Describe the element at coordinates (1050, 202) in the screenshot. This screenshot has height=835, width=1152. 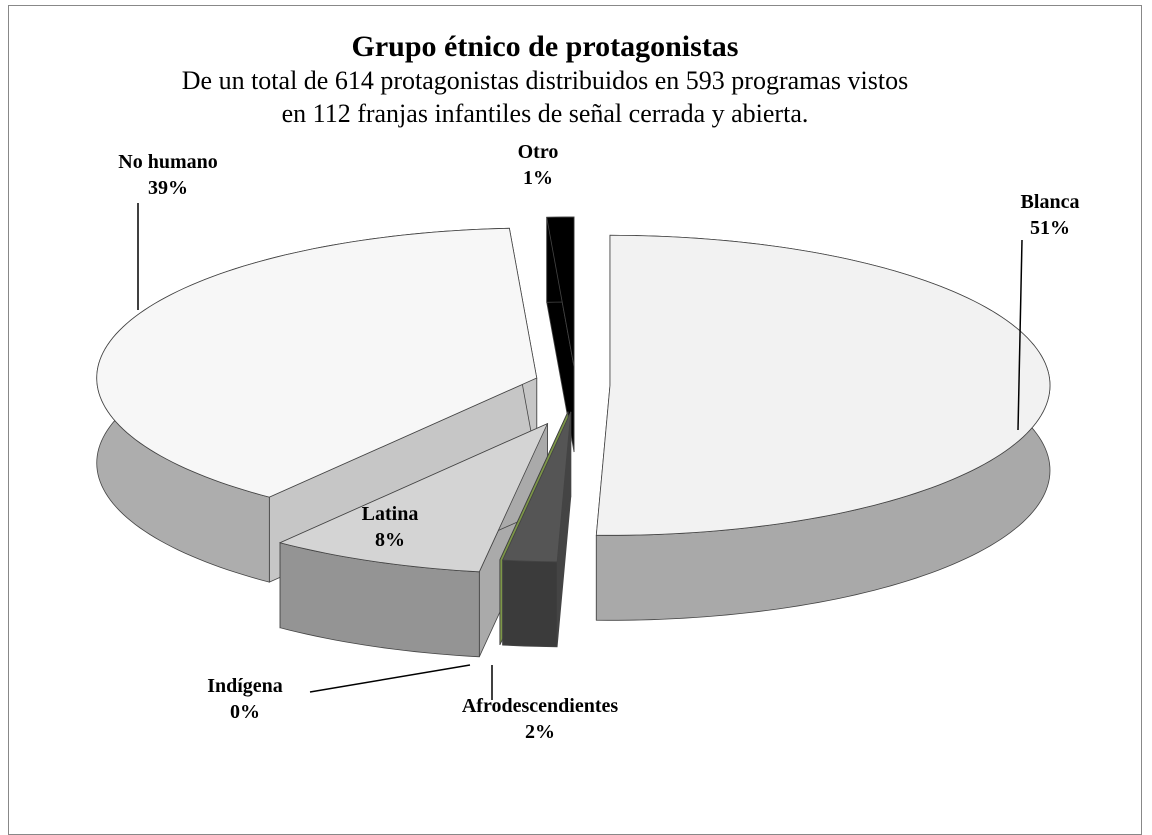
I see `slice-label: Blanca` at that location.